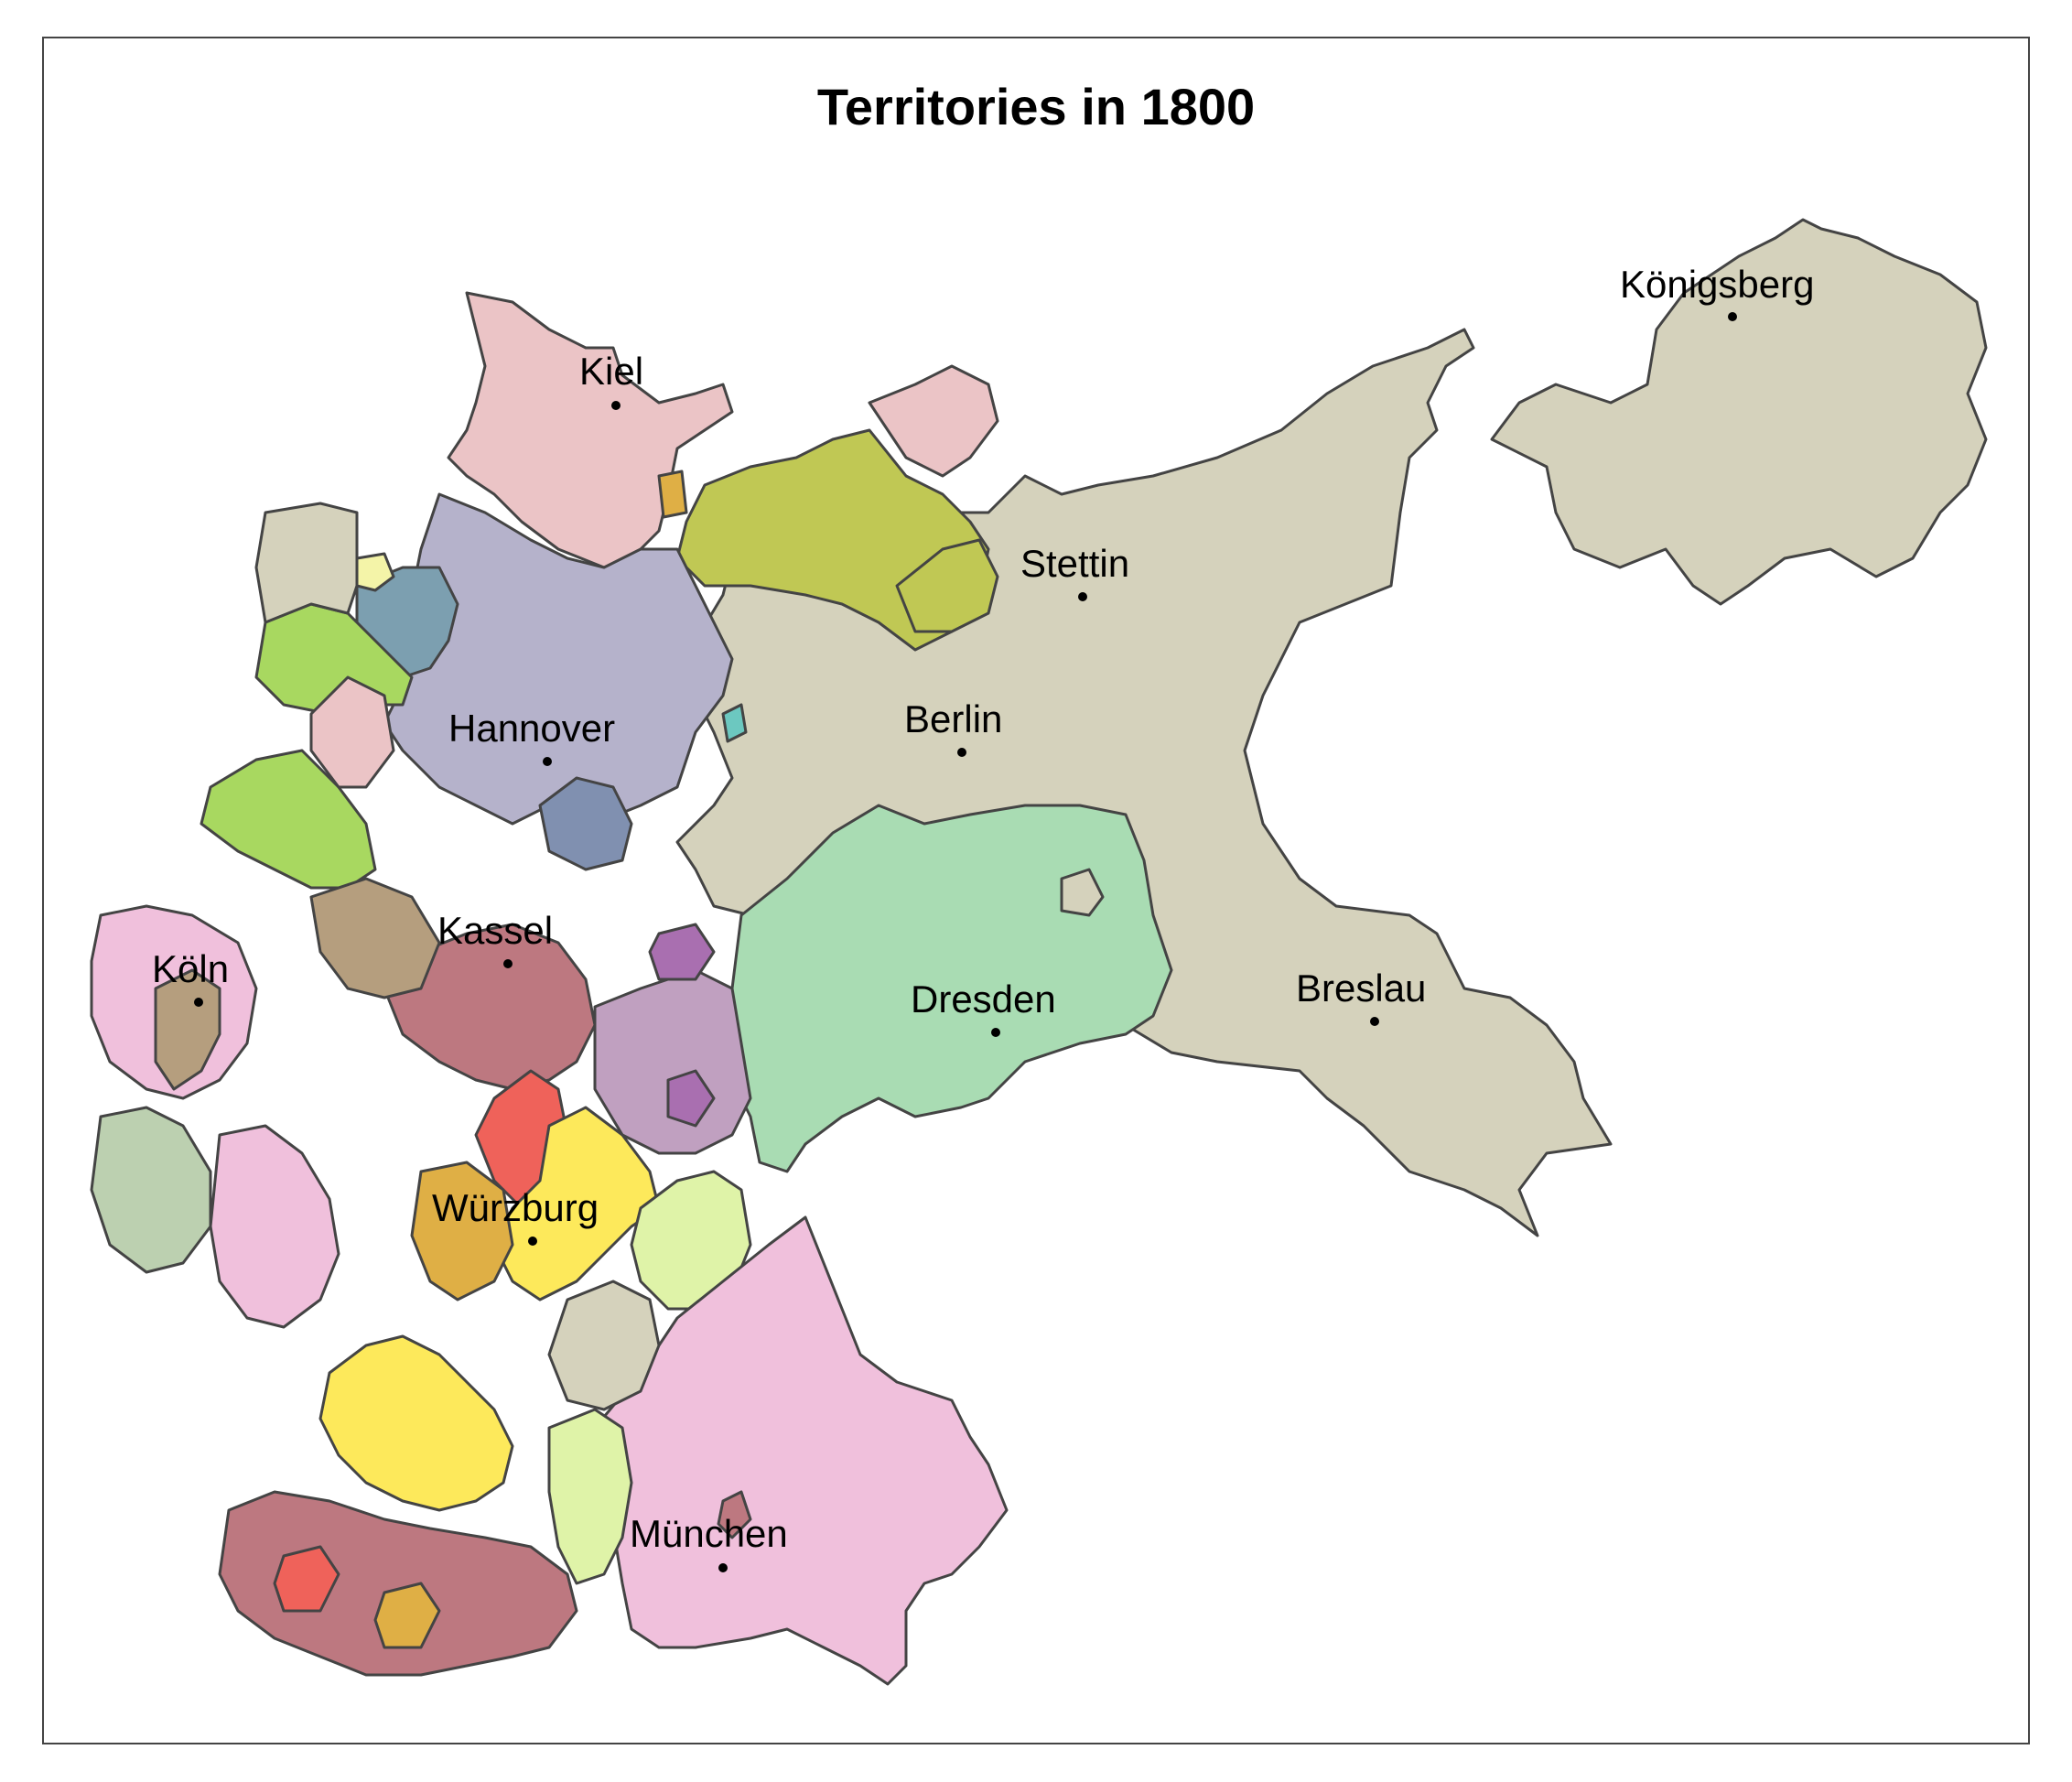 The width and height of the screenshot is (2072, 1782). I want to click on territory-pomerania-swedish, so click(933, 421).